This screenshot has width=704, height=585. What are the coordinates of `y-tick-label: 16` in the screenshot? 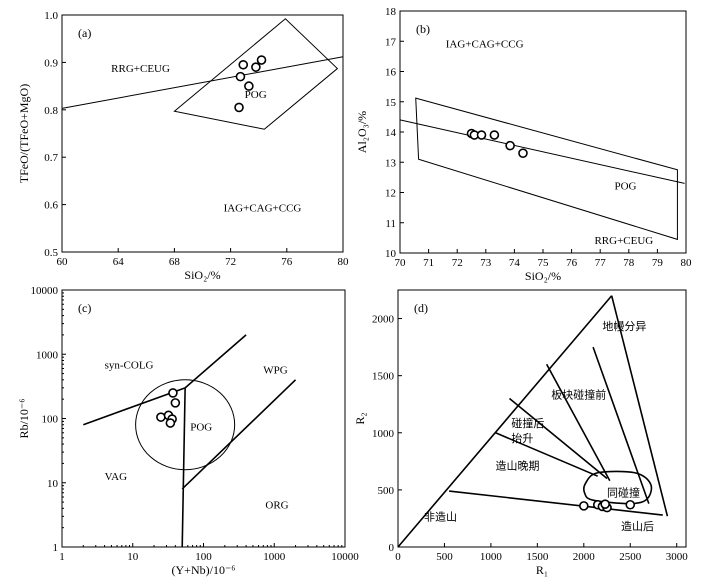 It's located at (391, 73).